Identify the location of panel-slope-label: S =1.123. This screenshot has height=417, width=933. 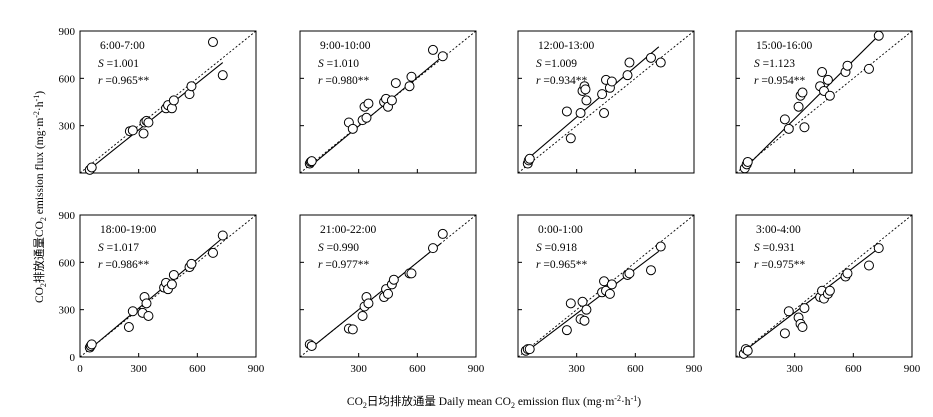
(774, 64).